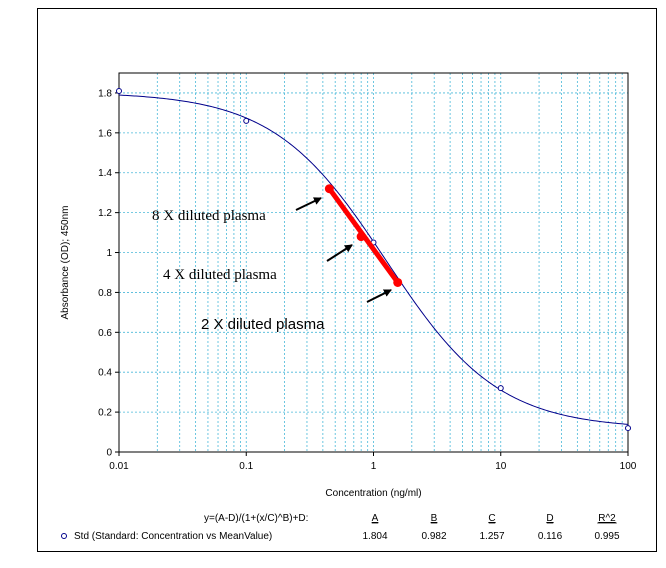 The height and width of the screenshot is (568, 666). I want to click on x-axis-label: Concentration (ng/ml), so click(373, 493).